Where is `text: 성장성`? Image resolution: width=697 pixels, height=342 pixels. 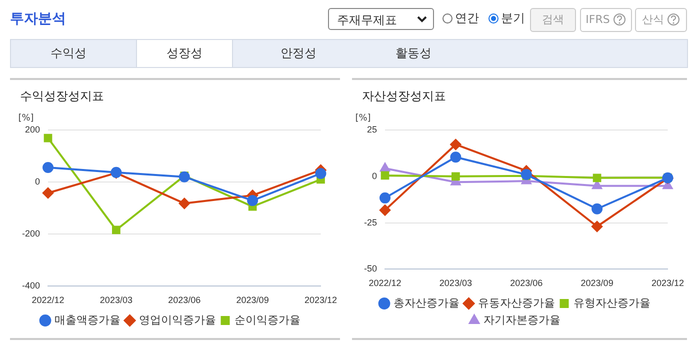 text: 성장성 is located at coordinates (184, 53).